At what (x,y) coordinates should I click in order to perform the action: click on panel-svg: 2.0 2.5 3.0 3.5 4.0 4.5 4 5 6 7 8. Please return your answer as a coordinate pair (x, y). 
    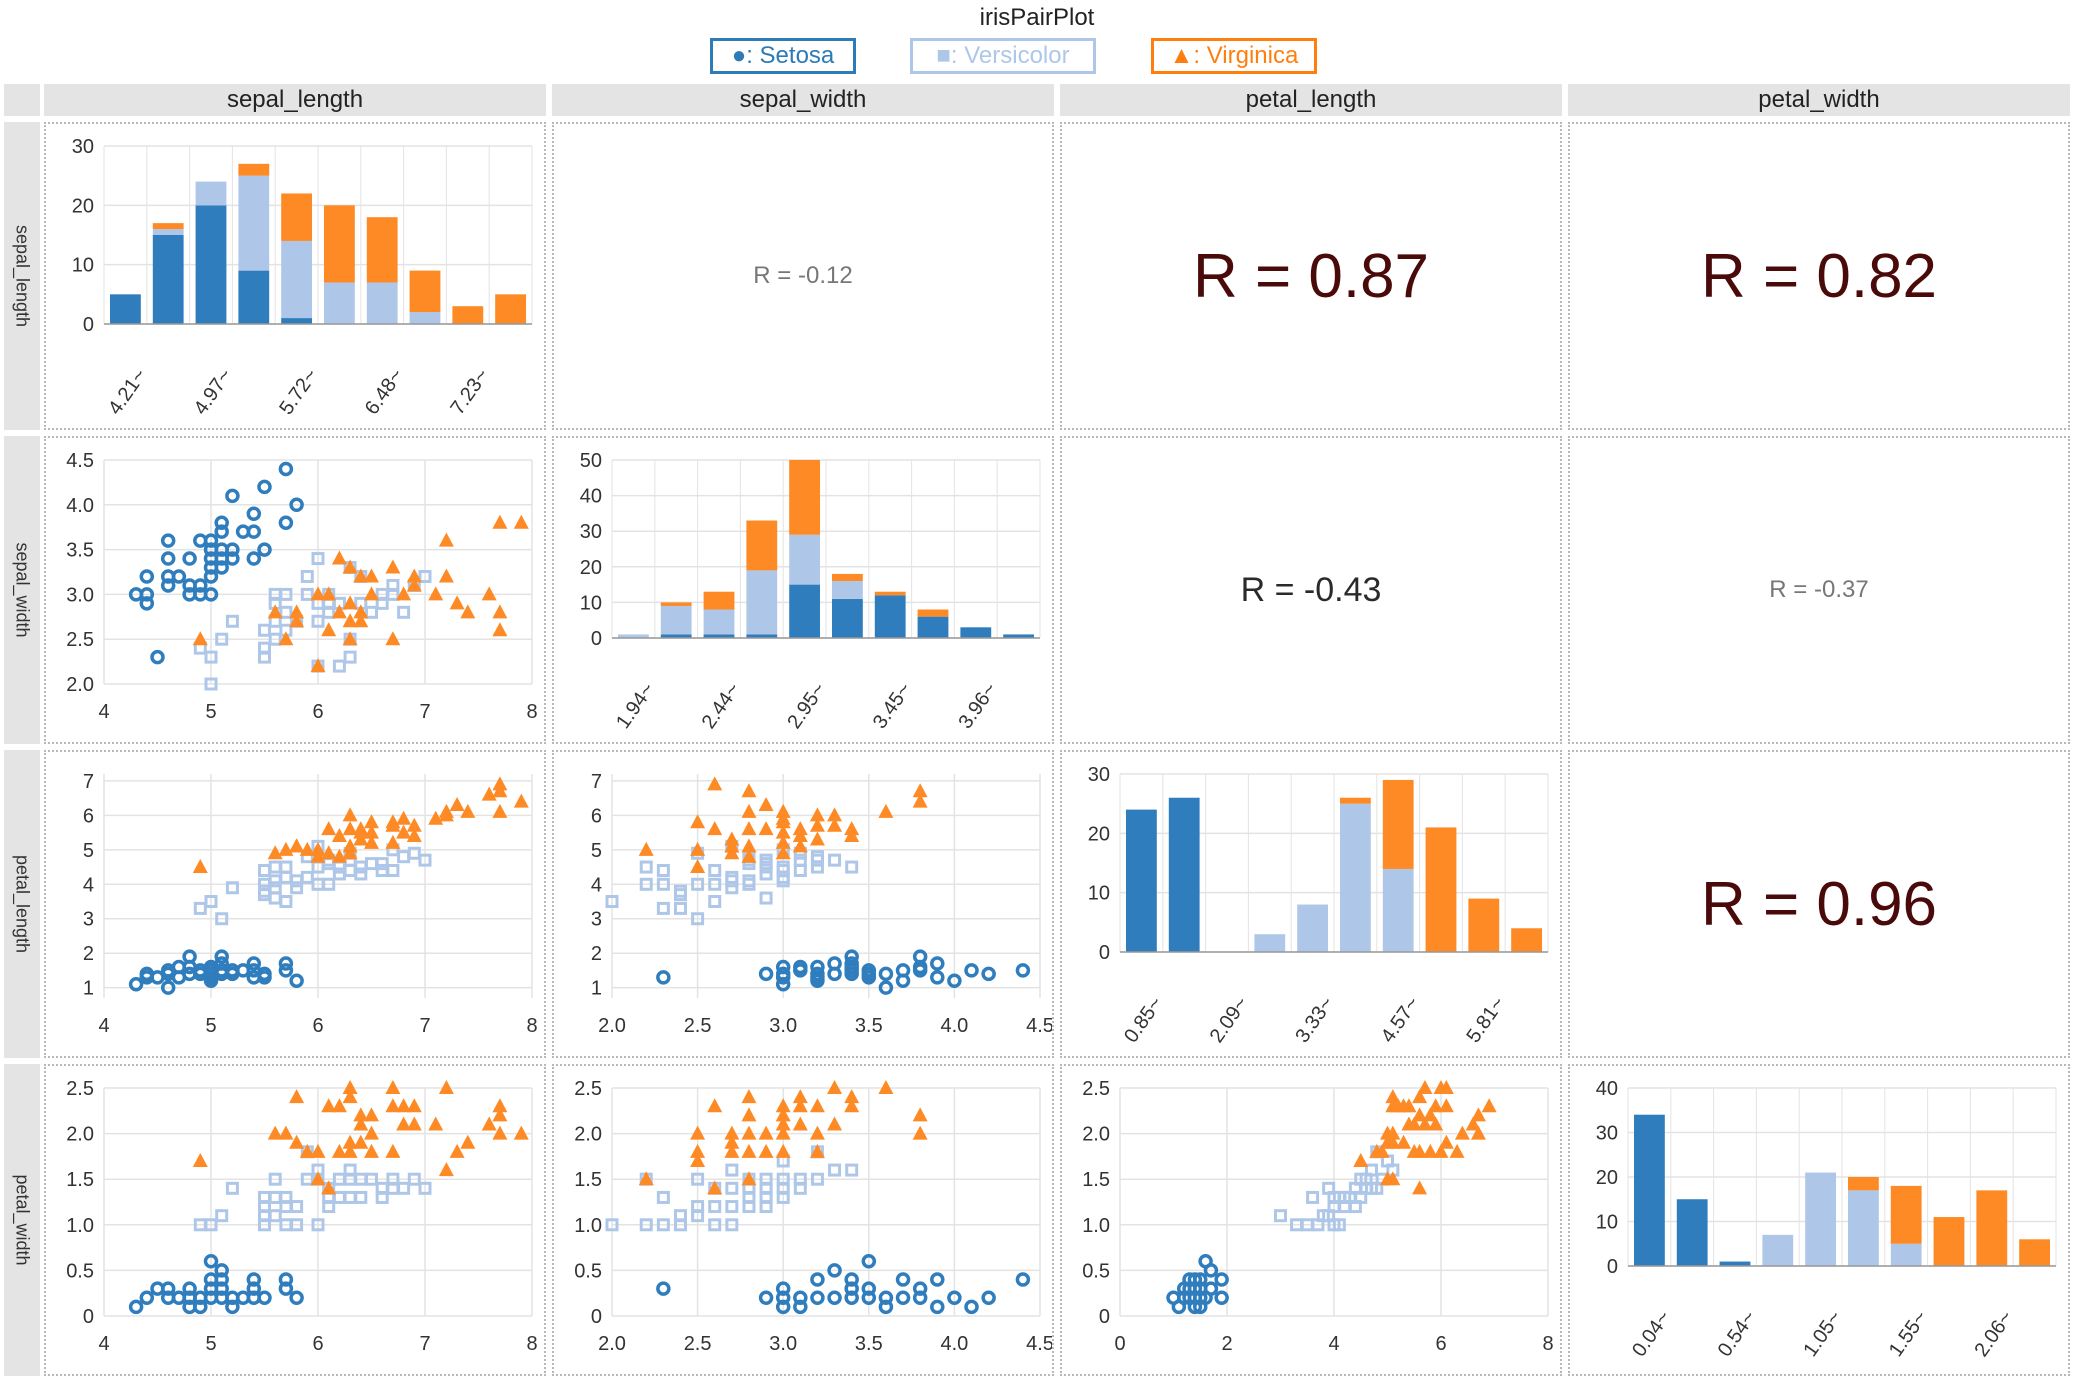
    Looking at the image, I should click on (301, 586).